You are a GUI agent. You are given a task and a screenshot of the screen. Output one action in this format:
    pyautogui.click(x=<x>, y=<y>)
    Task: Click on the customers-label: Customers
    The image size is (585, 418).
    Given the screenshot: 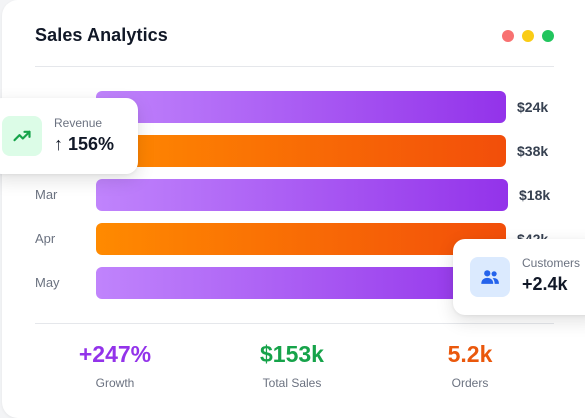 What is the action you would take?
    pyautogui.click(x=551, y=263)
    